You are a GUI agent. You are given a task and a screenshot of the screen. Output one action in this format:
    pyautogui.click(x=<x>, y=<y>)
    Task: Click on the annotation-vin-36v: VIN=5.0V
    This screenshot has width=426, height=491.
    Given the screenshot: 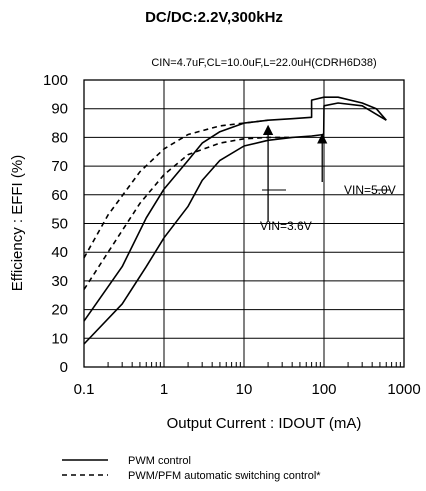 What is the action you would take?
    pyautogui.click(x=370, y=190)
    